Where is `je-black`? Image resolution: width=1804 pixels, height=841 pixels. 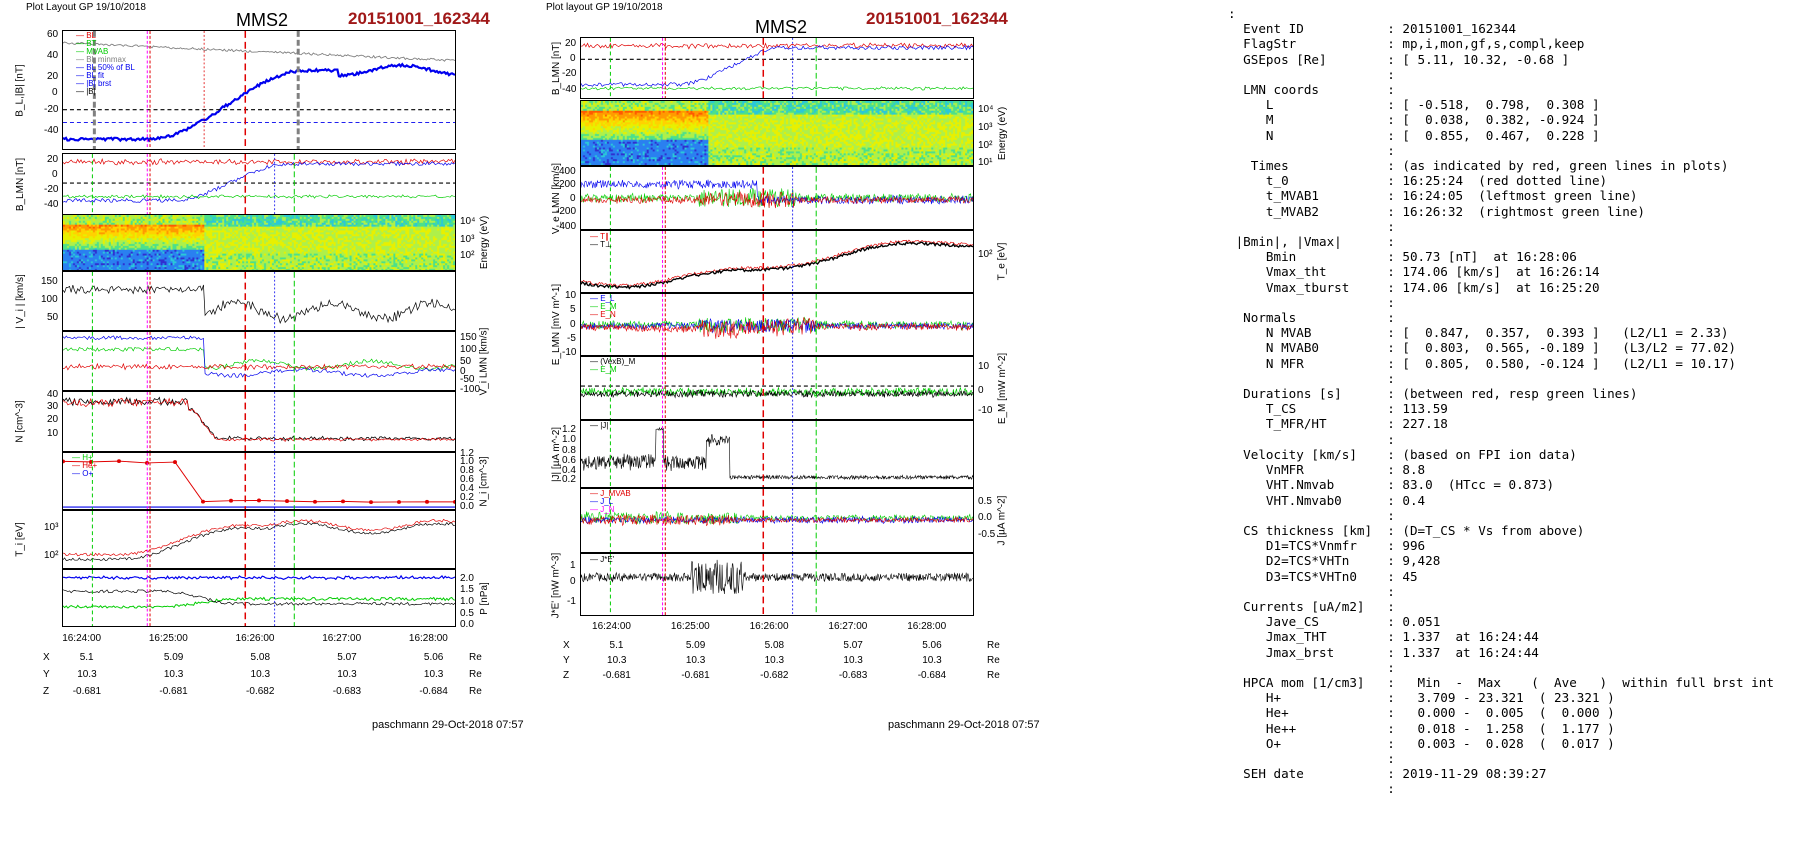
je-black is located at coordinates (777, 577).